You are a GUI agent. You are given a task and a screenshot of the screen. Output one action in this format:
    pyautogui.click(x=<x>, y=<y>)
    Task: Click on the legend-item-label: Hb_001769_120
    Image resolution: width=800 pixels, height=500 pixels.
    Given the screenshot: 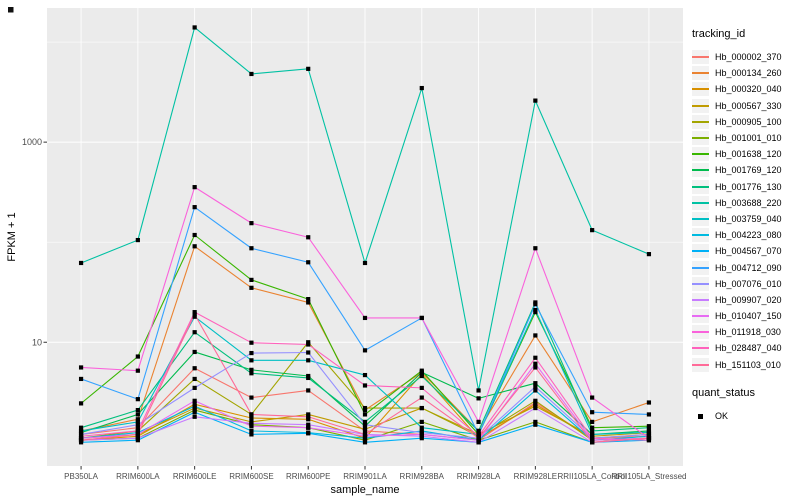 What is the action you would take?
    pyautogui.click(x=748, y=170)
    